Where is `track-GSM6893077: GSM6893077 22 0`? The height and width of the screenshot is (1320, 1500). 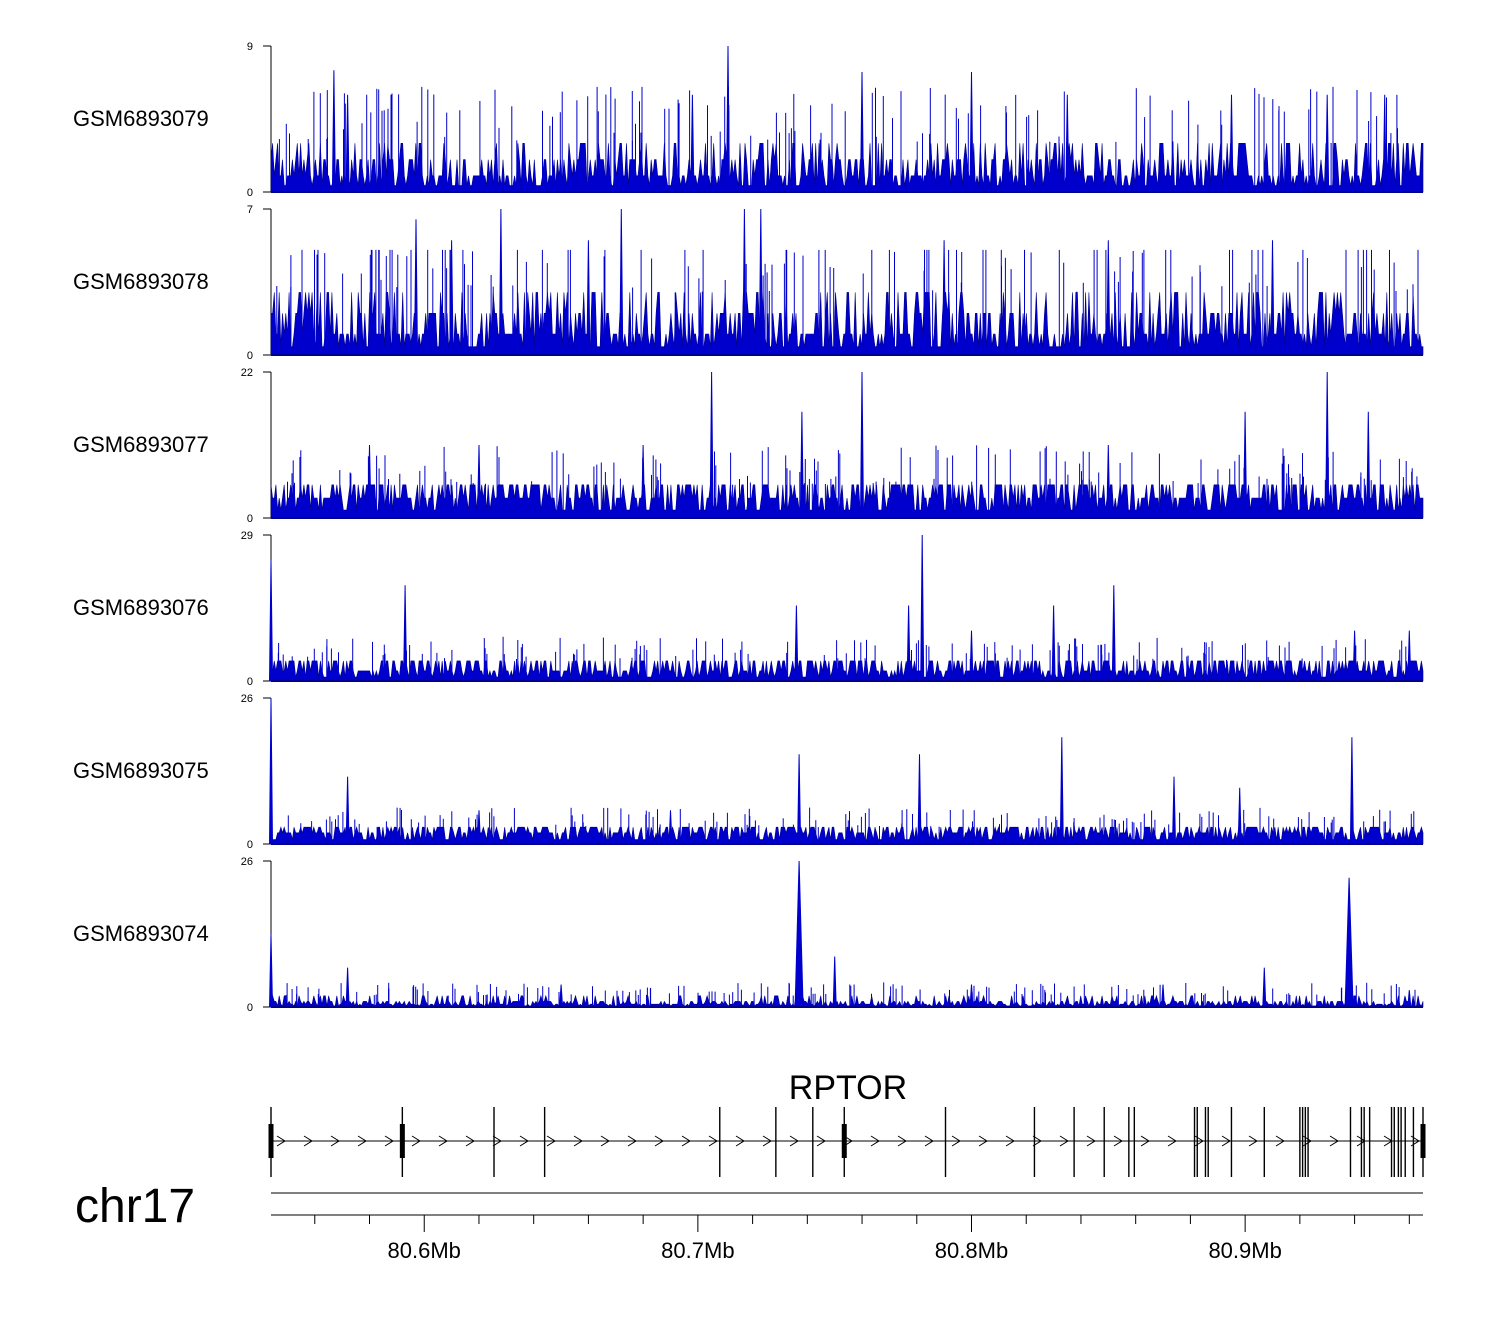
track-GSM6893077: GSM6893077 22 0 is located at coordinates (748, 446).